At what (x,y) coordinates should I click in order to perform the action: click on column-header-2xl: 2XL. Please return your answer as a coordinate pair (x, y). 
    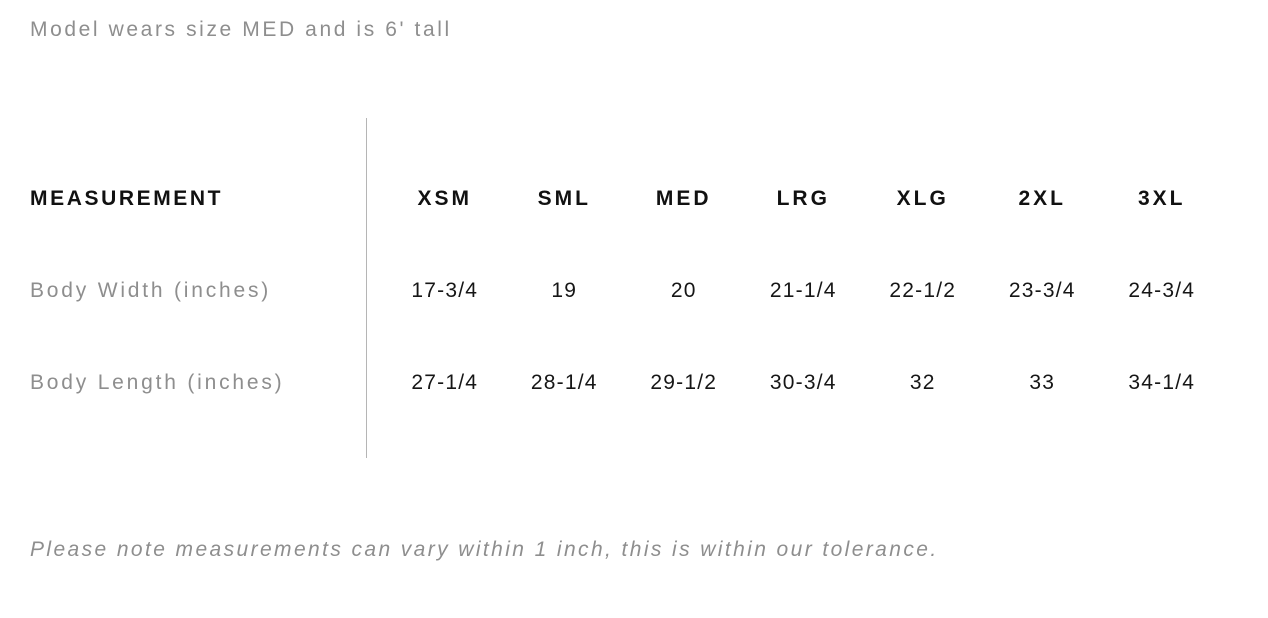
    Looking at the image, I should click on (1042, 198).